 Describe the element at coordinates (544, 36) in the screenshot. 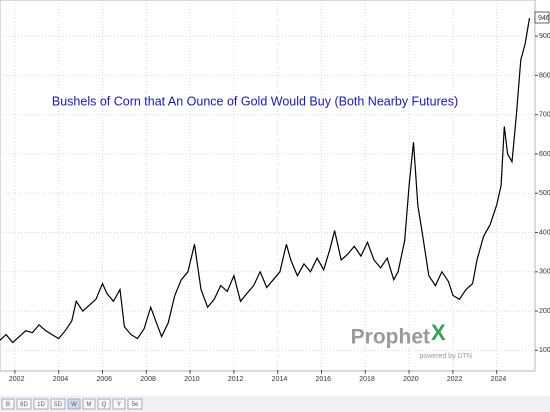

I see `y-tick-label: 900` at that location.